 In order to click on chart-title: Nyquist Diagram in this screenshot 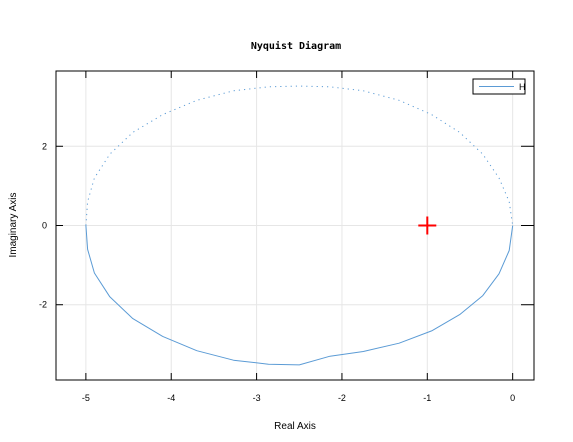, I will do `click(296, 46)`.